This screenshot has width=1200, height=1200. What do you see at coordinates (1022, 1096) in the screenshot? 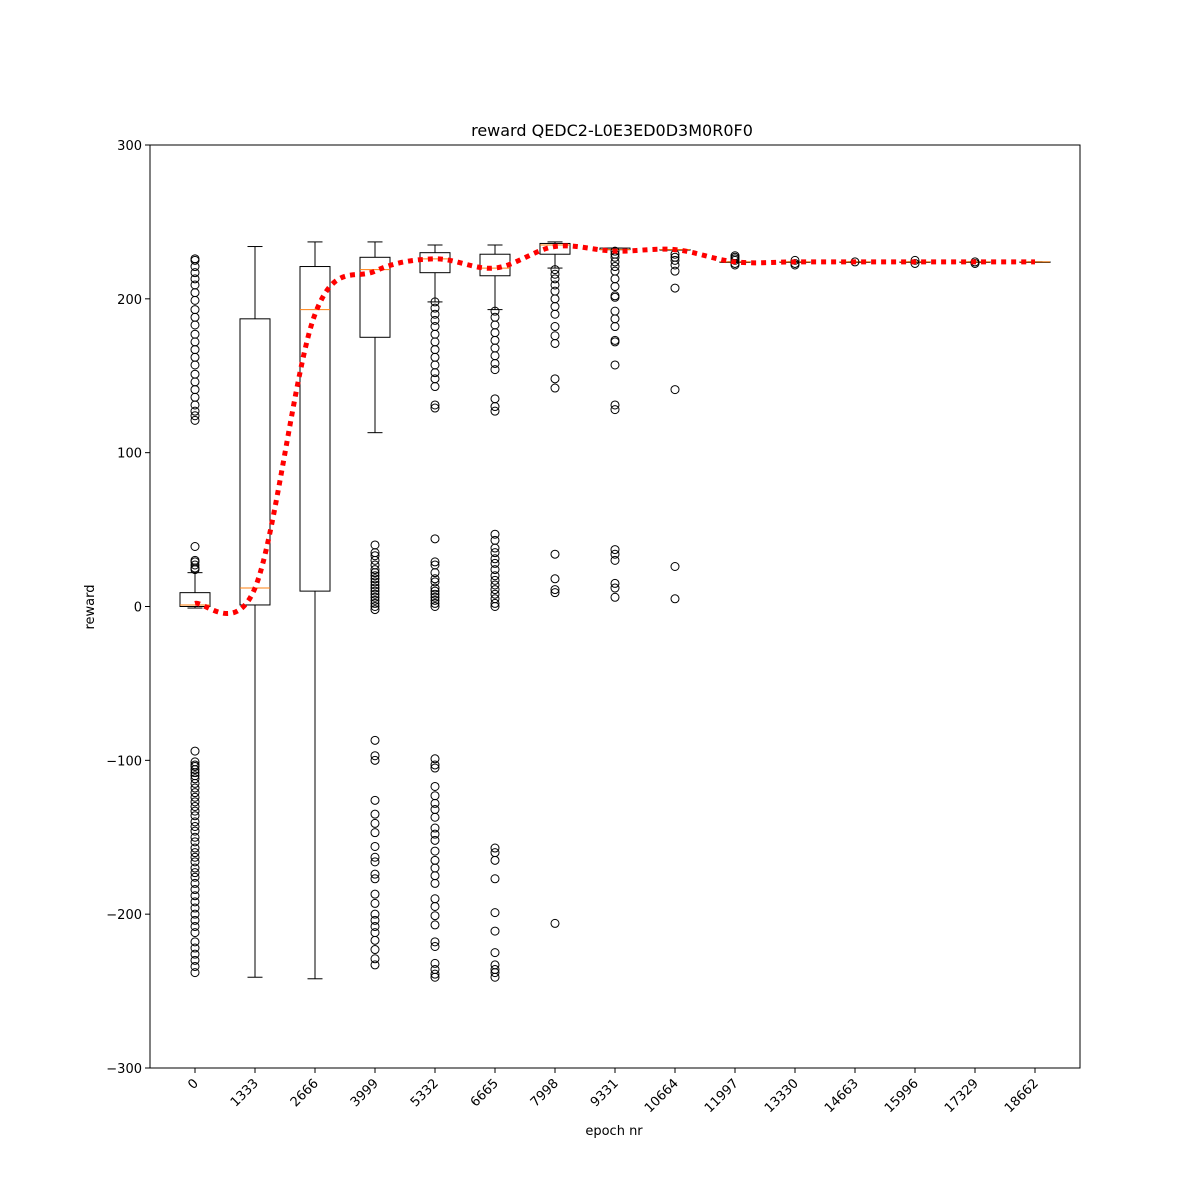
I see `x-tick-label: 18662` at bounding box center [1022, 1096].